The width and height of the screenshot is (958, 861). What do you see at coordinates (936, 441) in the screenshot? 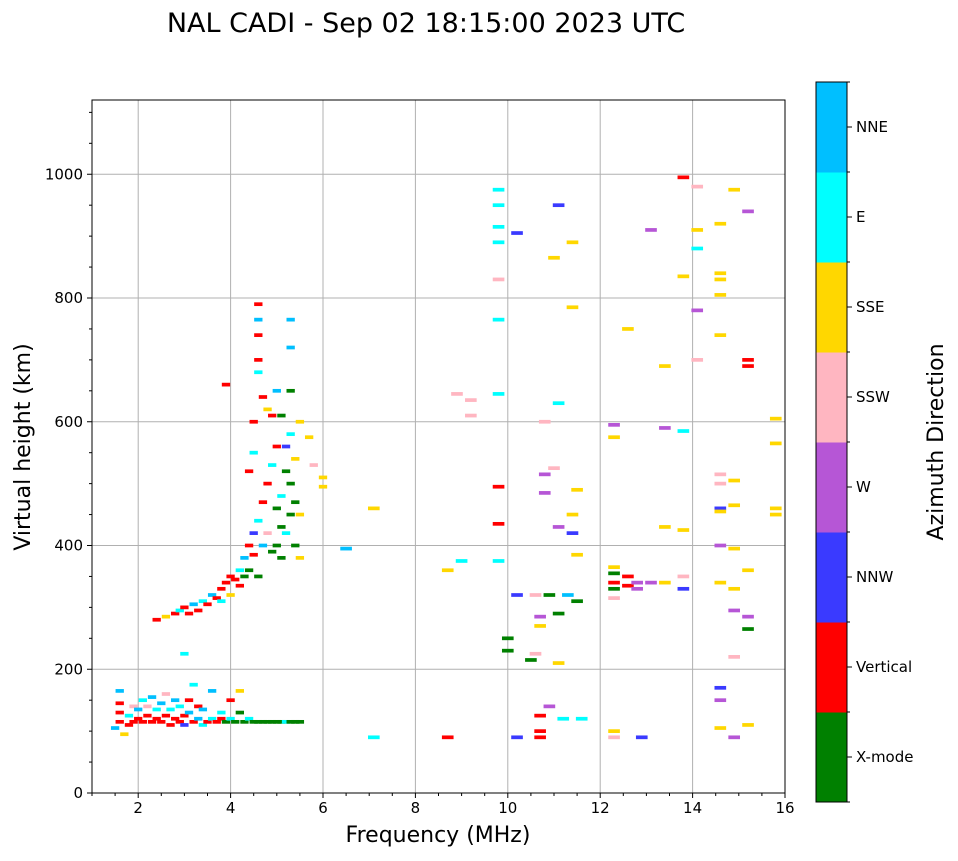
I see `colorbar-label: Azimuth Direction` at bounding box center [936, 441].